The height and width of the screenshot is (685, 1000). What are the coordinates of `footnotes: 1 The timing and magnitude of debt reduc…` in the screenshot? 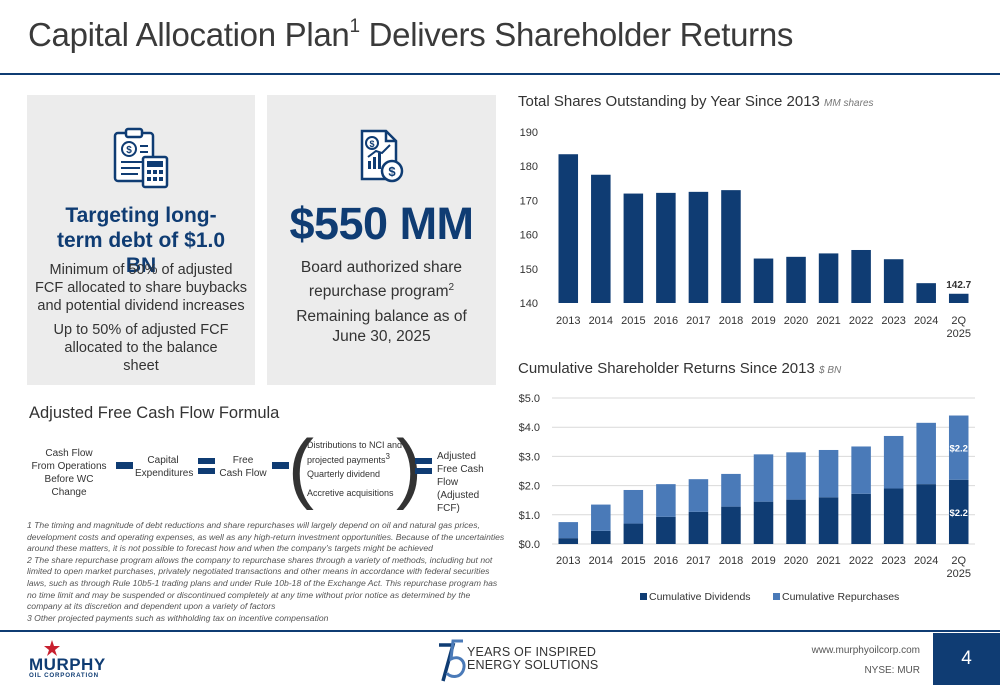 It's located at (266, 572).